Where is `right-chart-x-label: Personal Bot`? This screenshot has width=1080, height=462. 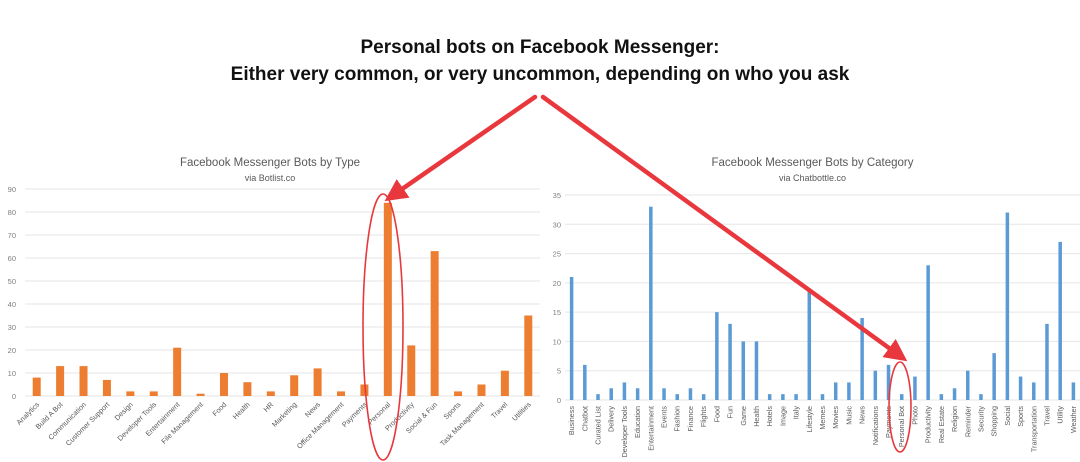
right-chart-x-label: Personal Bot is located at coordinates (901, 426).